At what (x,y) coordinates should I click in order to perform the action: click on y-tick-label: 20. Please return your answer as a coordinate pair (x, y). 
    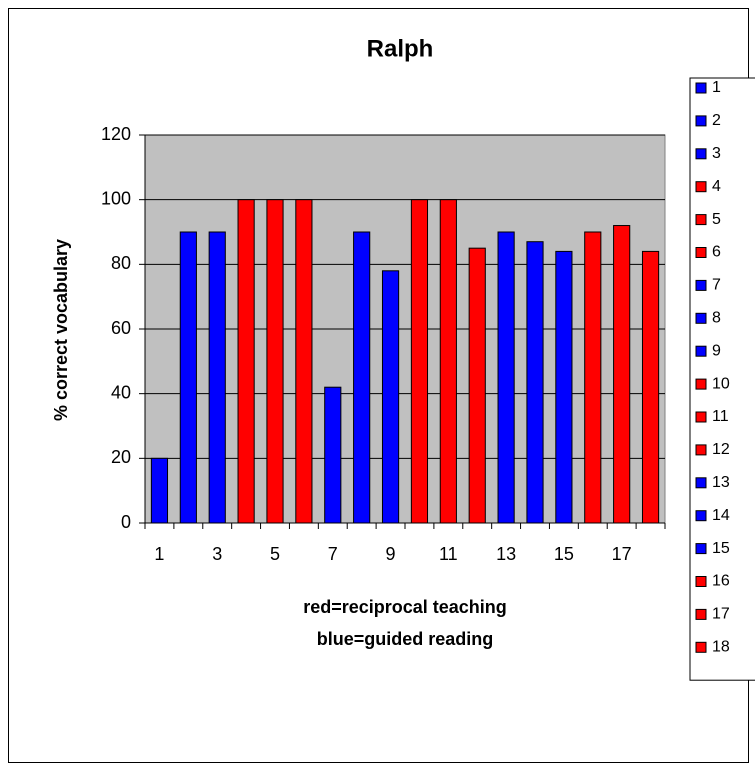
    Looking at the image, I should click on (121, 457).